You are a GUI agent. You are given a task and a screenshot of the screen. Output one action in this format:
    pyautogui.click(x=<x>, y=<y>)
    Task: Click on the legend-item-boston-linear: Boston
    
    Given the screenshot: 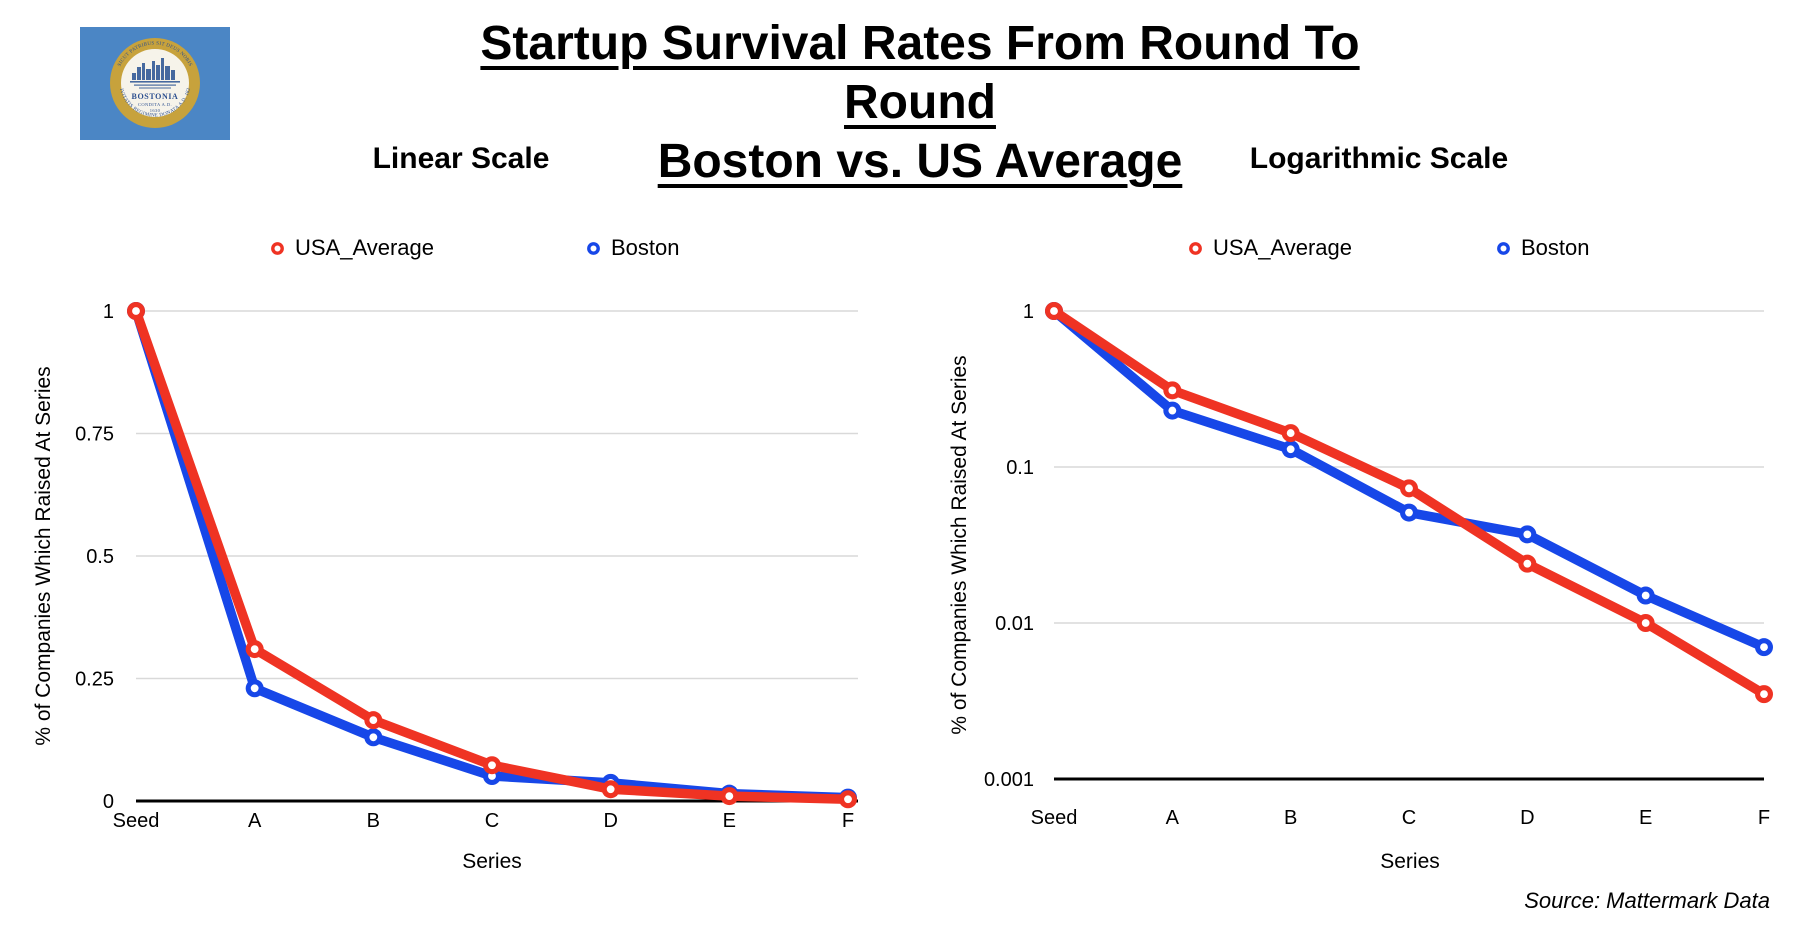 What is the action you would take?
    pyautogui.click(x=633, y=248)
    